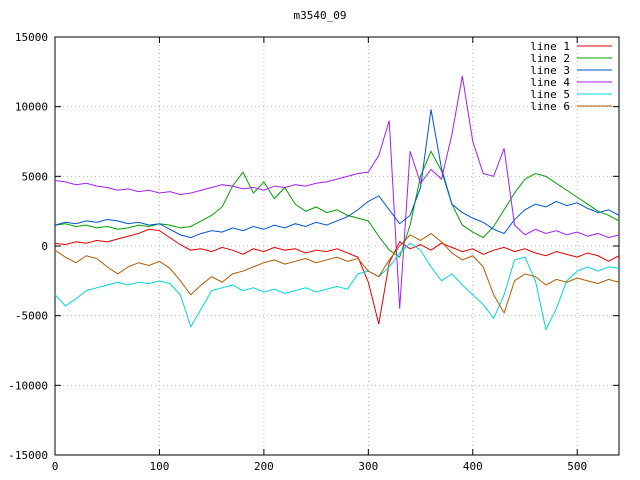 This screenshot has height=480, width=640. Describe the element at coordinates (550, 94) in the screenshot. I see `legend-label: line 5` at that location.